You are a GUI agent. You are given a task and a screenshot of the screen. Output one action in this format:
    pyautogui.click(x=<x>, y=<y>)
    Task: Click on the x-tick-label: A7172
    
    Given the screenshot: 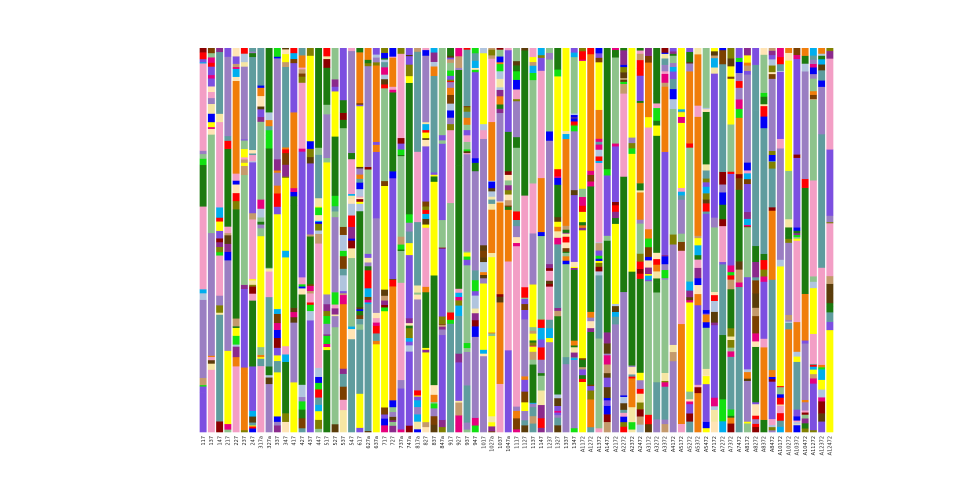 What is the action you would take?
    pyautogui.click(x=715, y=444)
    